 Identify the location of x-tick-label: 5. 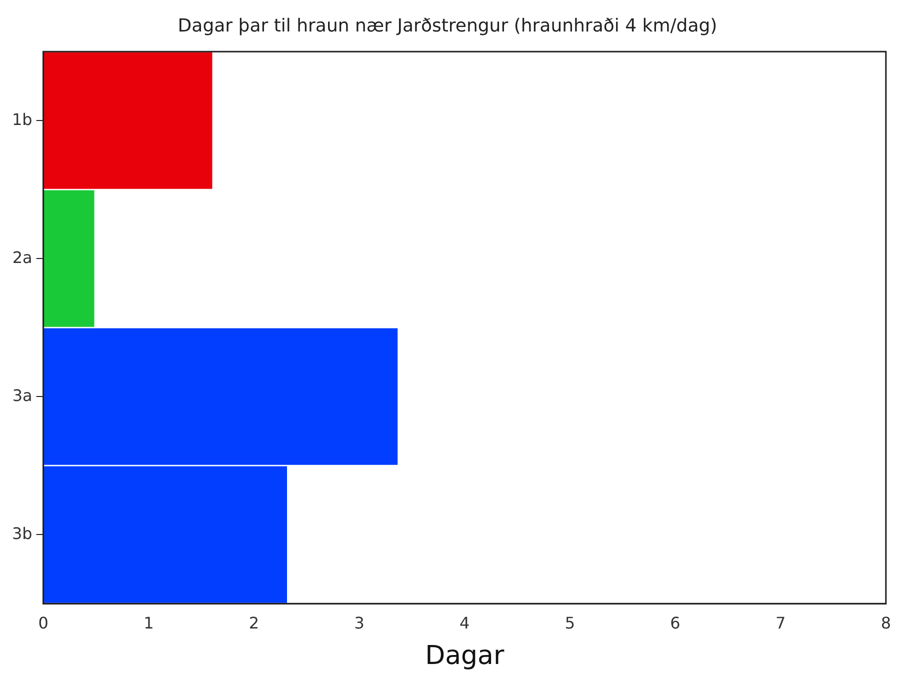
(570, 622).